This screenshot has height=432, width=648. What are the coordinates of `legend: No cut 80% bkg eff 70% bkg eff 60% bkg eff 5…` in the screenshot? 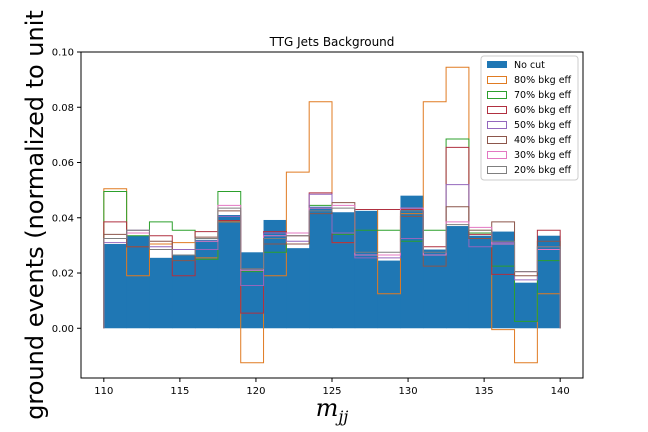 It's located at (529, 118).